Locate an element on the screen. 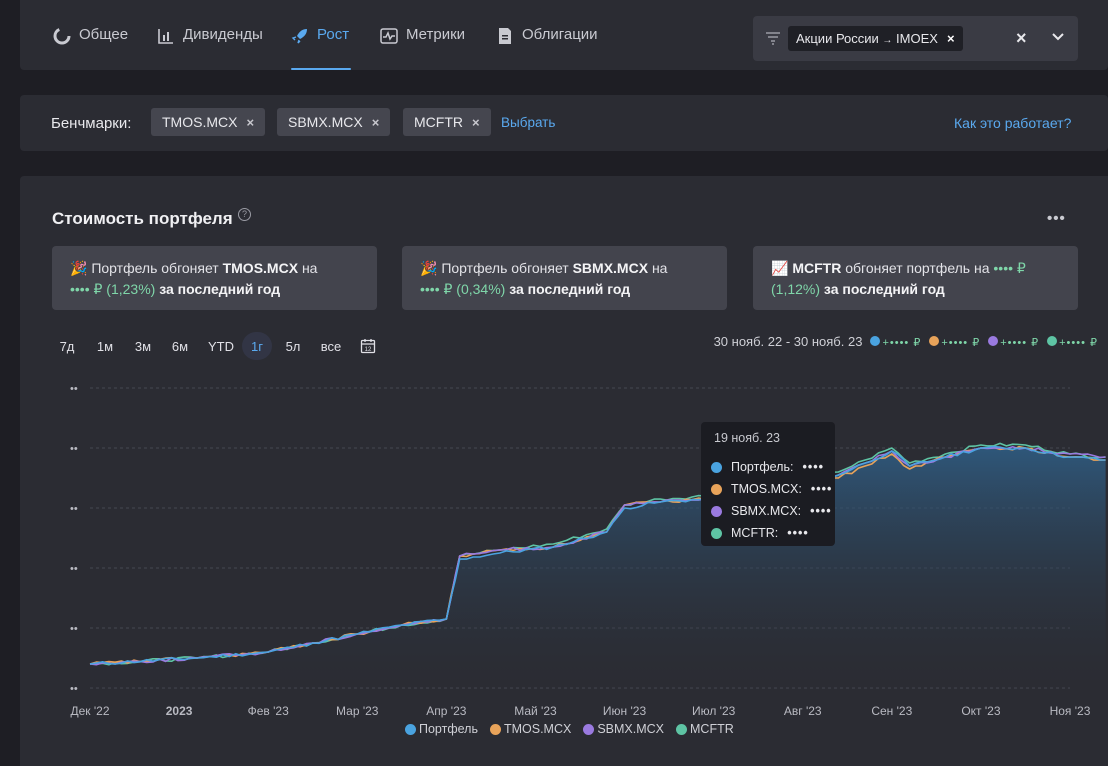 This screenshot has height=766, width=1108. tab-dividends-label: Дивиденды is located at coordinates (223, 34).